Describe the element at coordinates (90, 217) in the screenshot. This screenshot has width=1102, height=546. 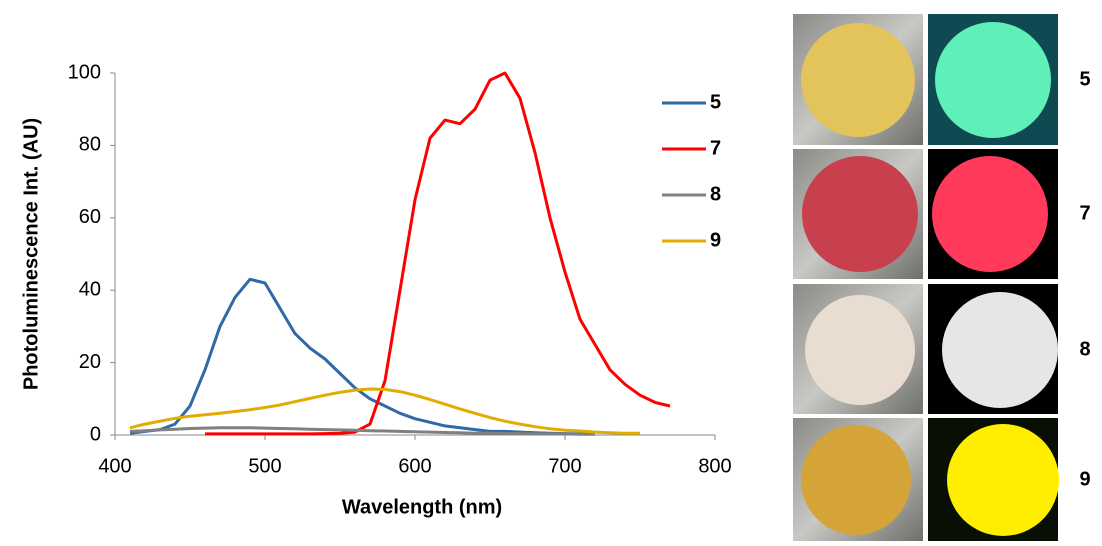
I see `y-tick-label: 60` at that location.